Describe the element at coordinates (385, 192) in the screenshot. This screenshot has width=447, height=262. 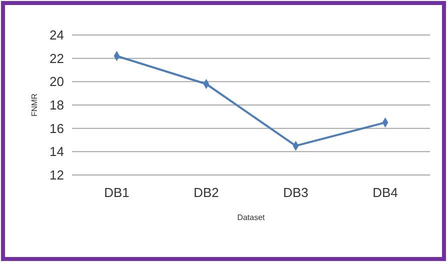
I see `x-tick-label: DB4` at that location.